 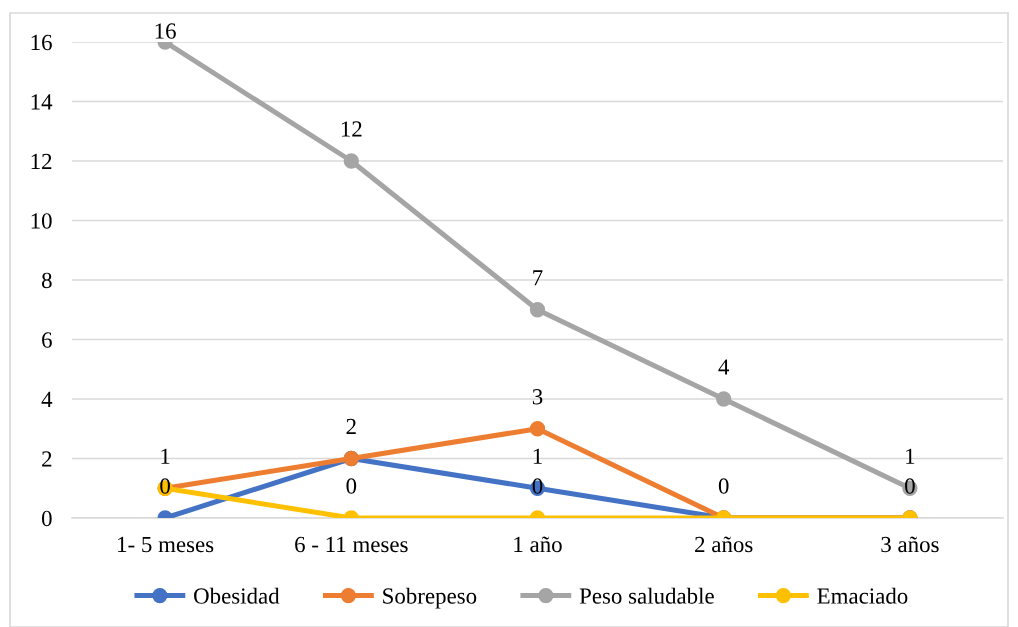 I want to click on x-tick-label: 6 - 11 meses, so click(x=351, y=544).